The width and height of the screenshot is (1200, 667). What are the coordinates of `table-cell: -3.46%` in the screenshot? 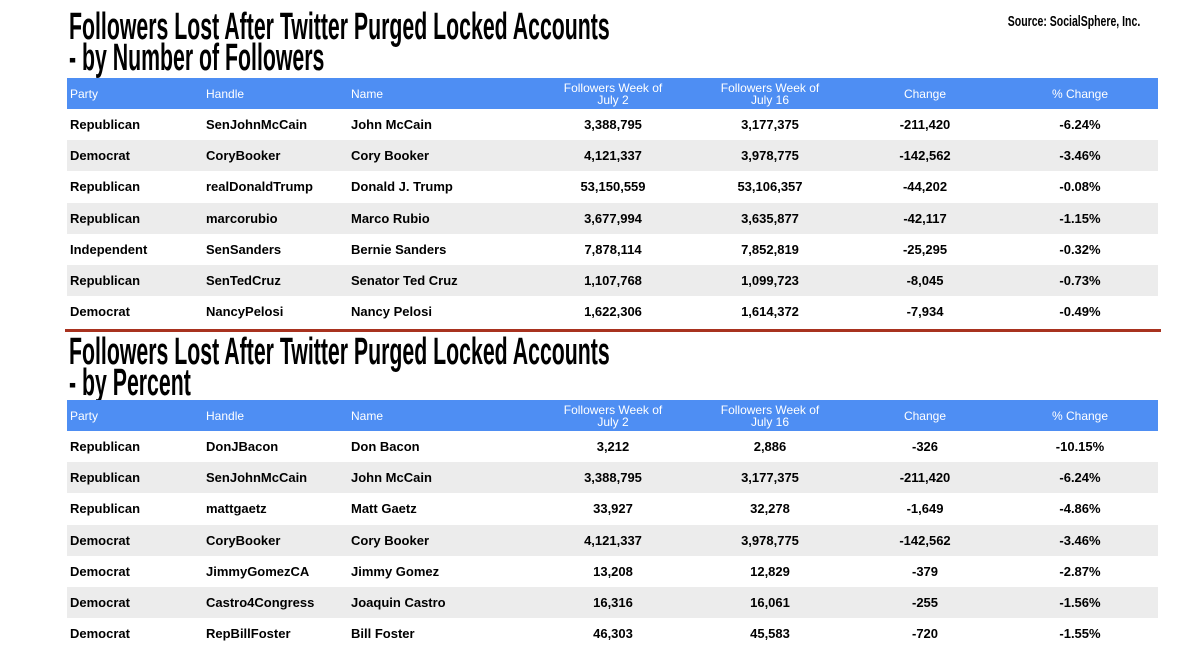 It's located at (1080, 540).